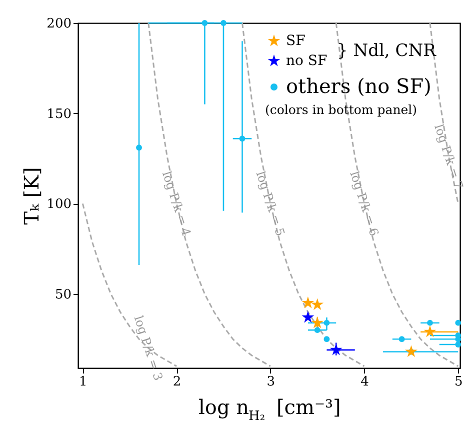 Image resolution: width=471 pixels, height=421 pixels. What do you see at coordinates (59, 114) in the screenshot?
I see `y-tick-label: 150` at bounding box center [59, 114].